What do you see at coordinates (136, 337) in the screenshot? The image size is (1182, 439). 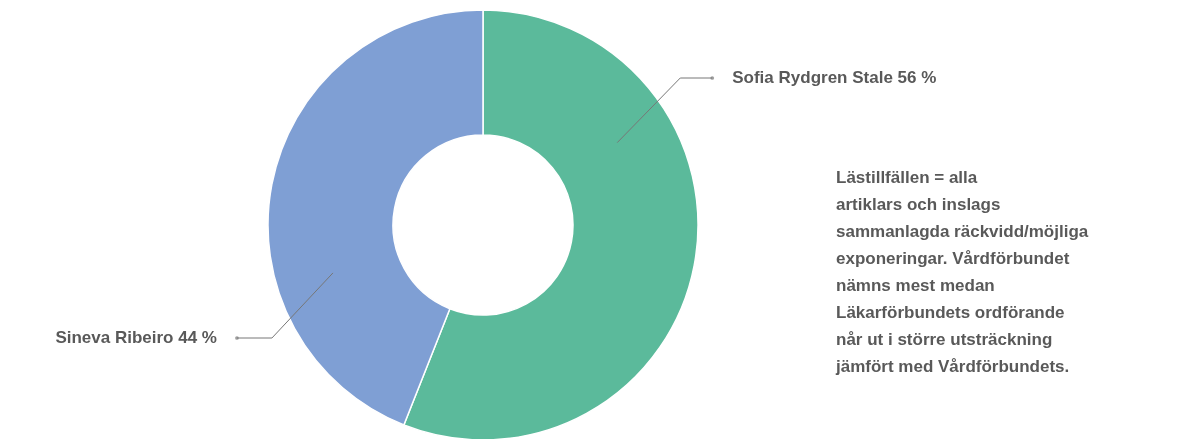 I see `slice-label: Sineva Ribeiro 44 %` at bounding box center [136, 337].